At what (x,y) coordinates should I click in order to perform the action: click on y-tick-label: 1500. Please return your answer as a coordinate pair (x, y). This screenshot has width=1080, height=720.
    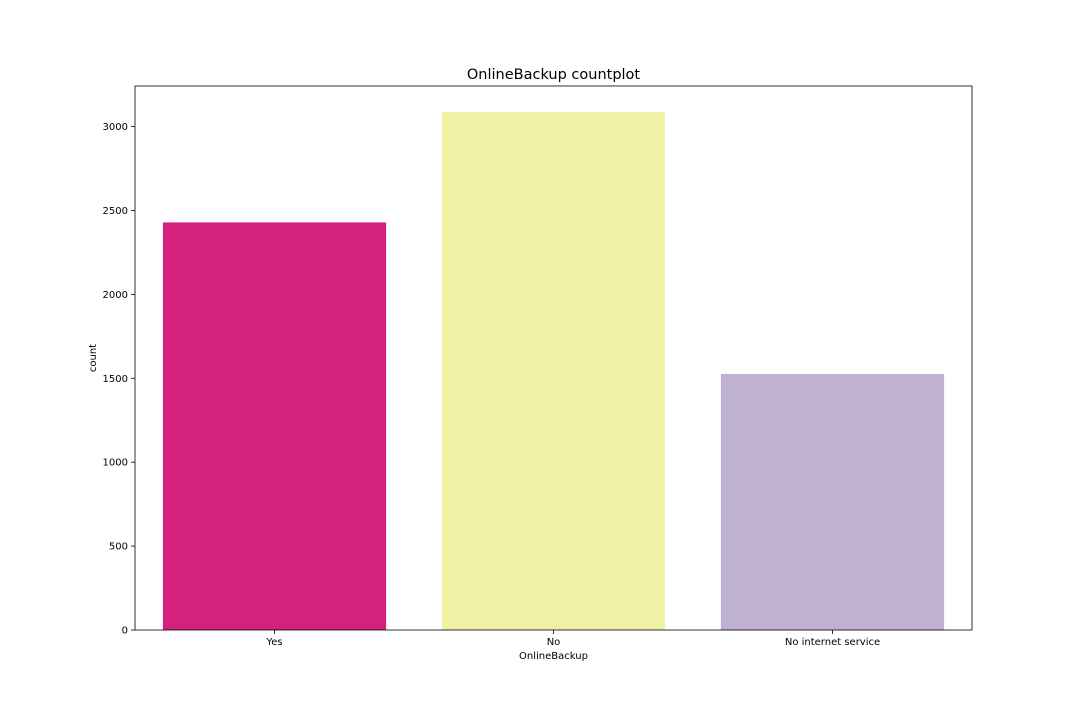
    Looking at the image, I should click on (115, 379).